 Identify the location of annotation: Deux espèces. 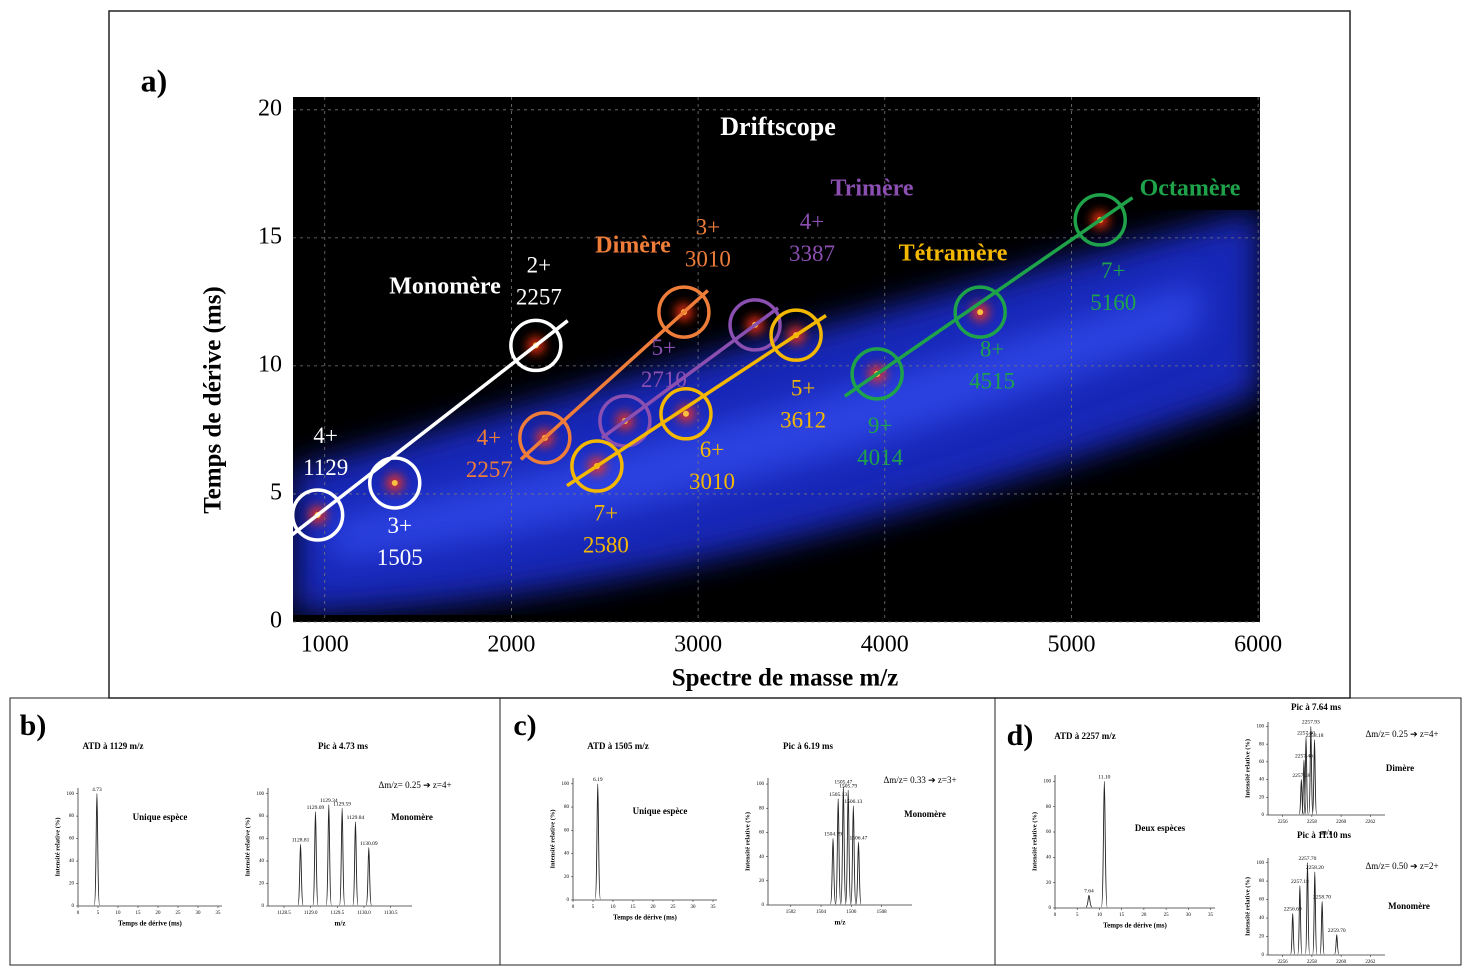
(1160, 828).